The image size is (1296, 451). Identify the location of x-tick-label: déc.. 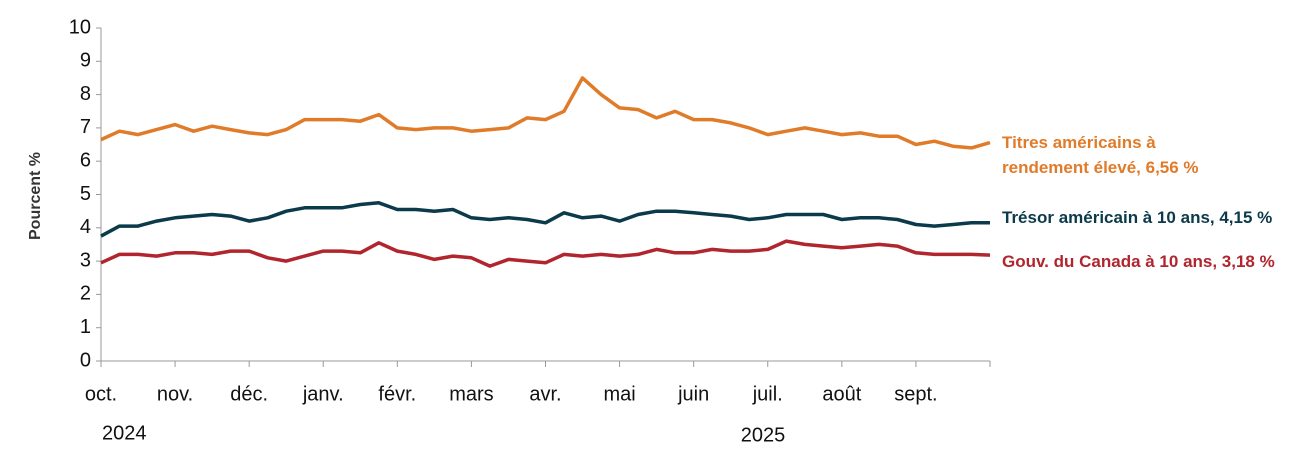
(249, 394).